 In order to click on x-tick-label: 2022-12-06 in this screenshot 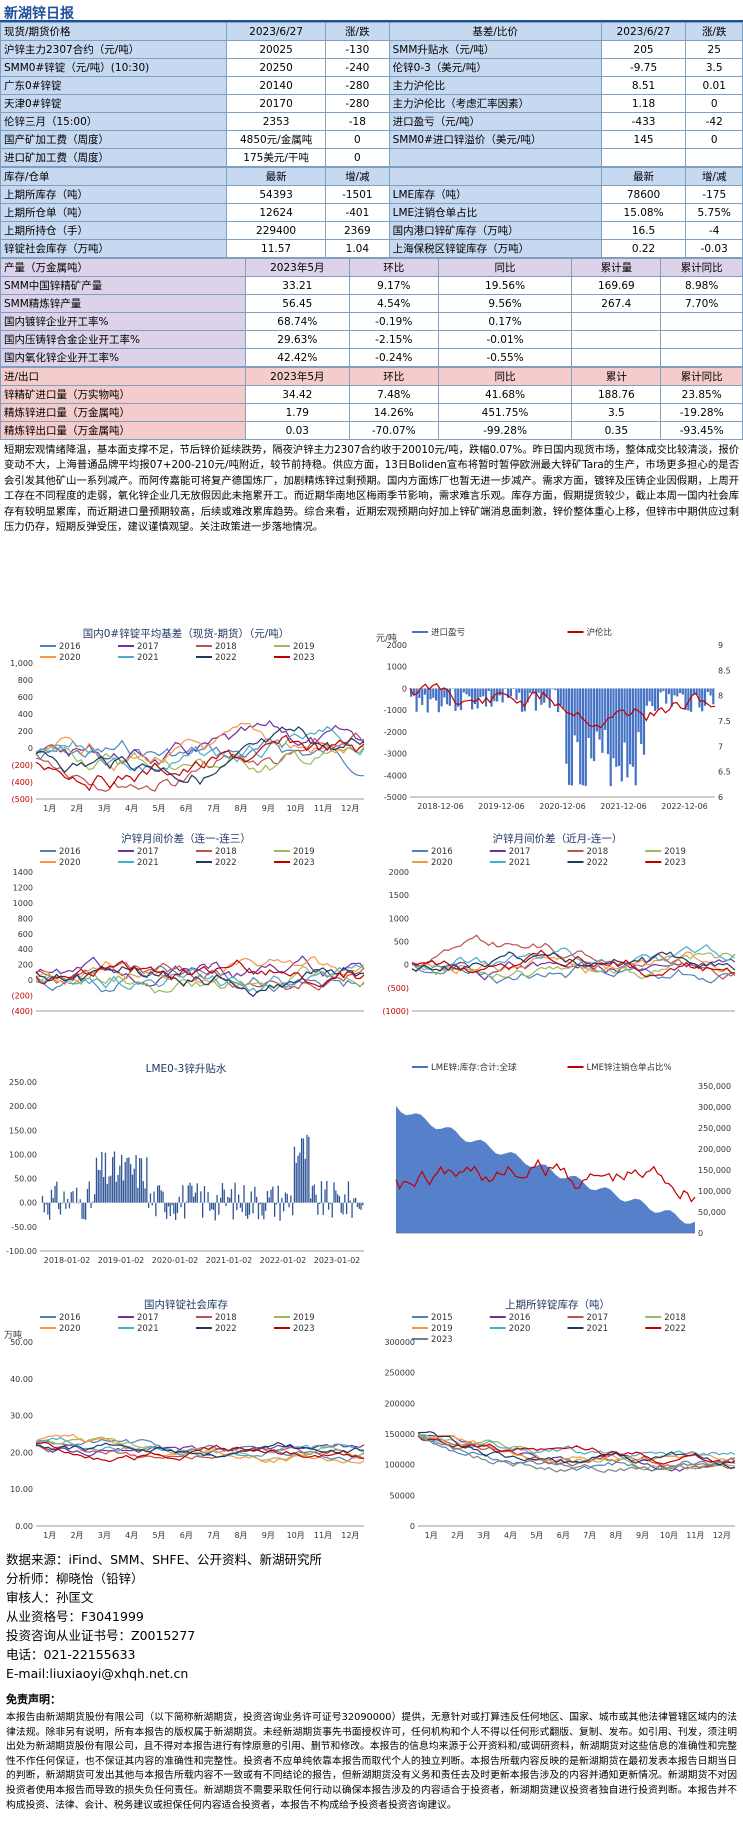, I will do `click(684, 806)`.